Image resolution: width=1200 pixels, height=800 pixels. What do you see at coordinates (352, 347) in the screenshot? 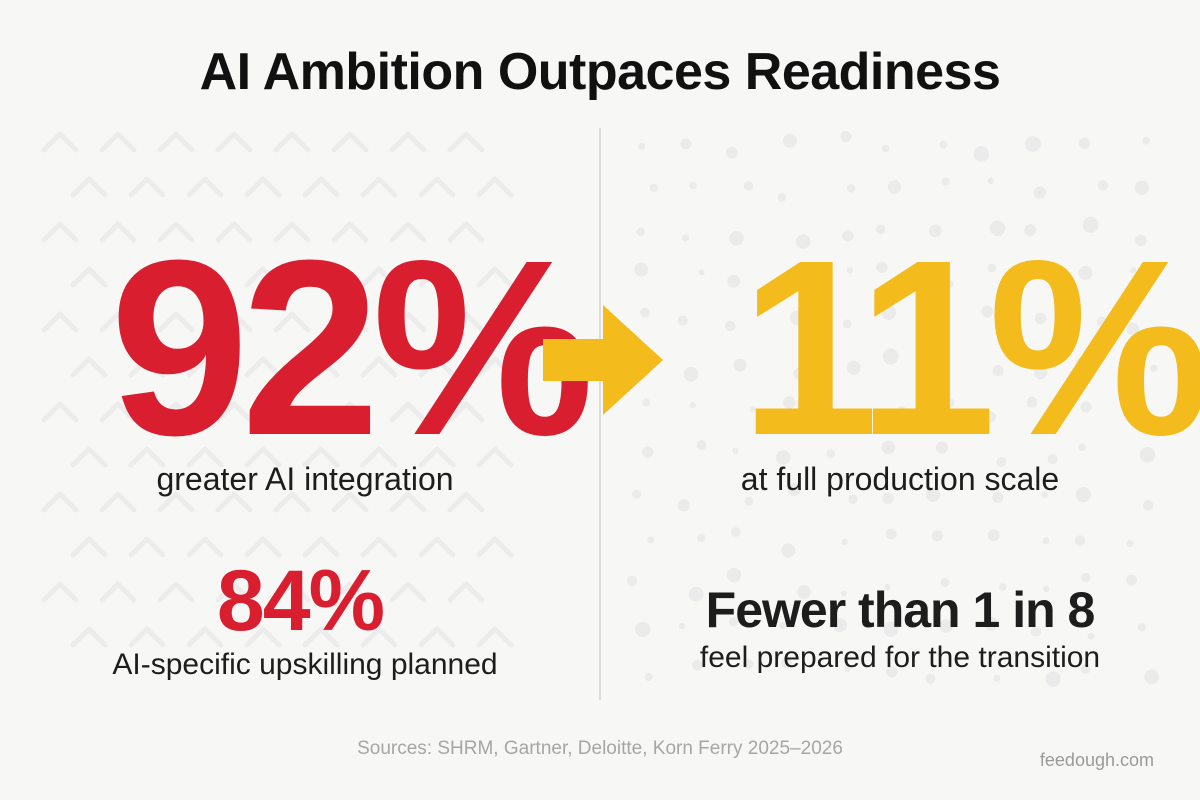
I see `stat-92-percent: 92%` at bounding box center [352, 347].